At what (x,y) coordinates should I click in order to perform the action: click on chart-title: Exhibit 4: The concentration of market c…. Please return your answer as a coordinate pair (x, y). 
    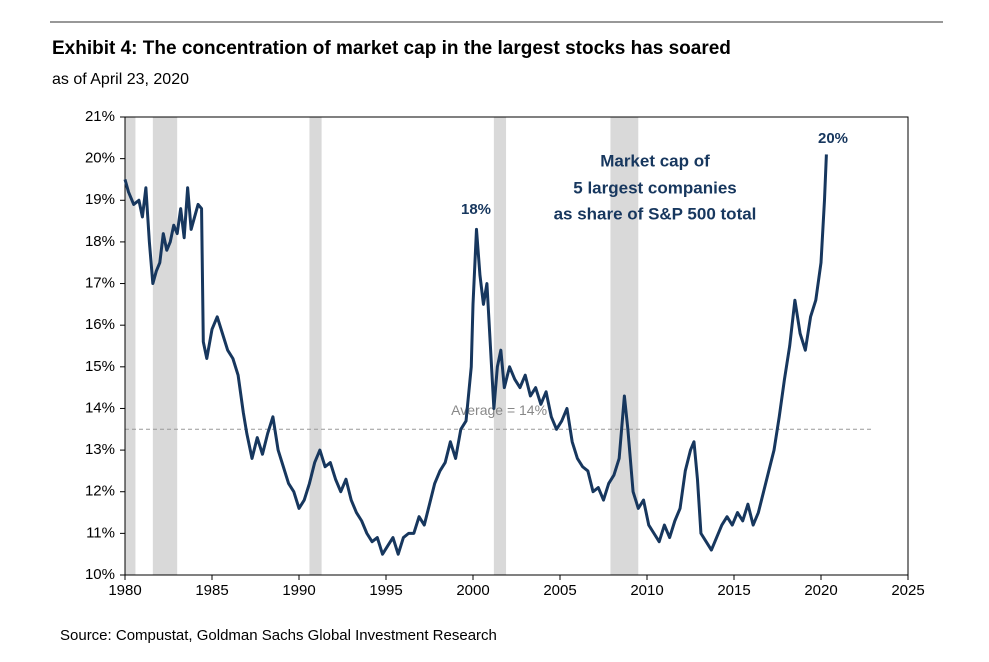
    Looking at the image, I should click on (391, 48).